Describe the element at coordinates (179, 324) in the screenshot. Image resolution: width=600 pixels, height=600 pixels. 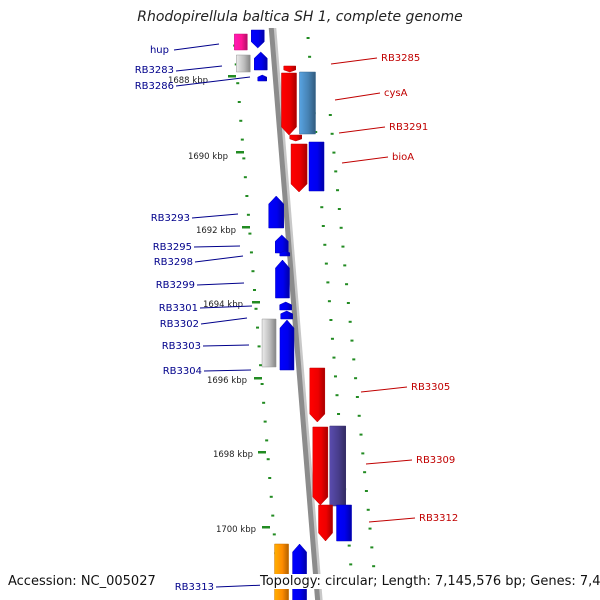
I see `gene-label-RB3302: RB3302` at that location.